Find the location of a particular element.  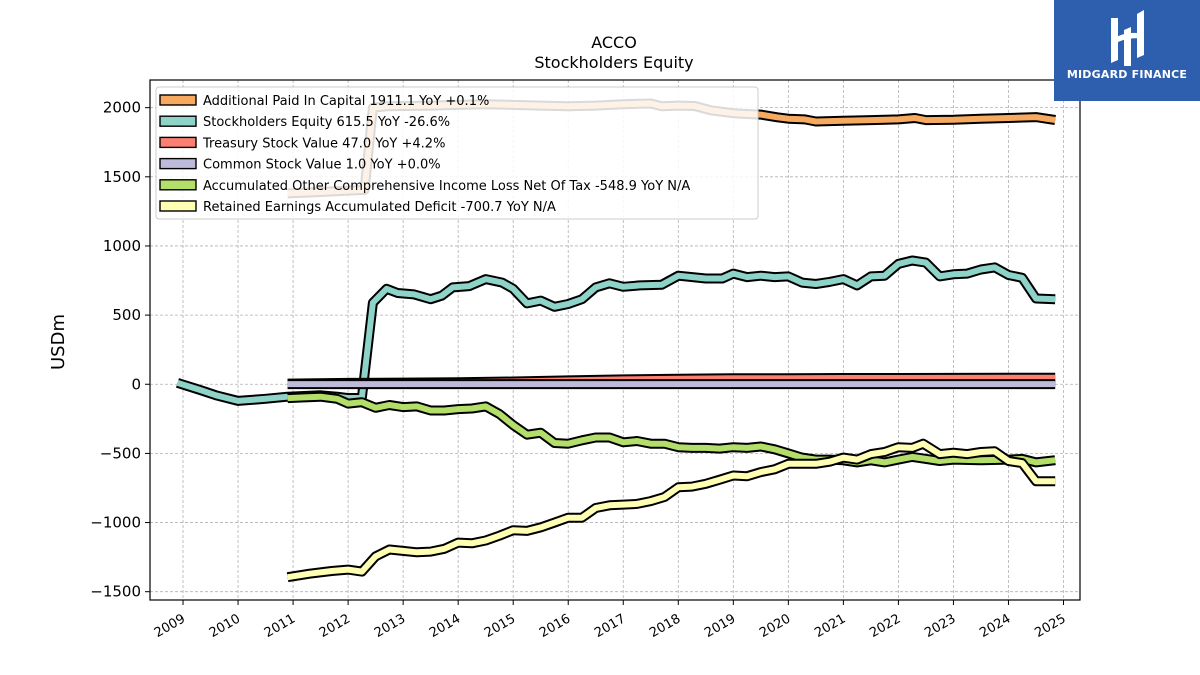

x-tick-label: 2009 is located at coordinates (170, 626).